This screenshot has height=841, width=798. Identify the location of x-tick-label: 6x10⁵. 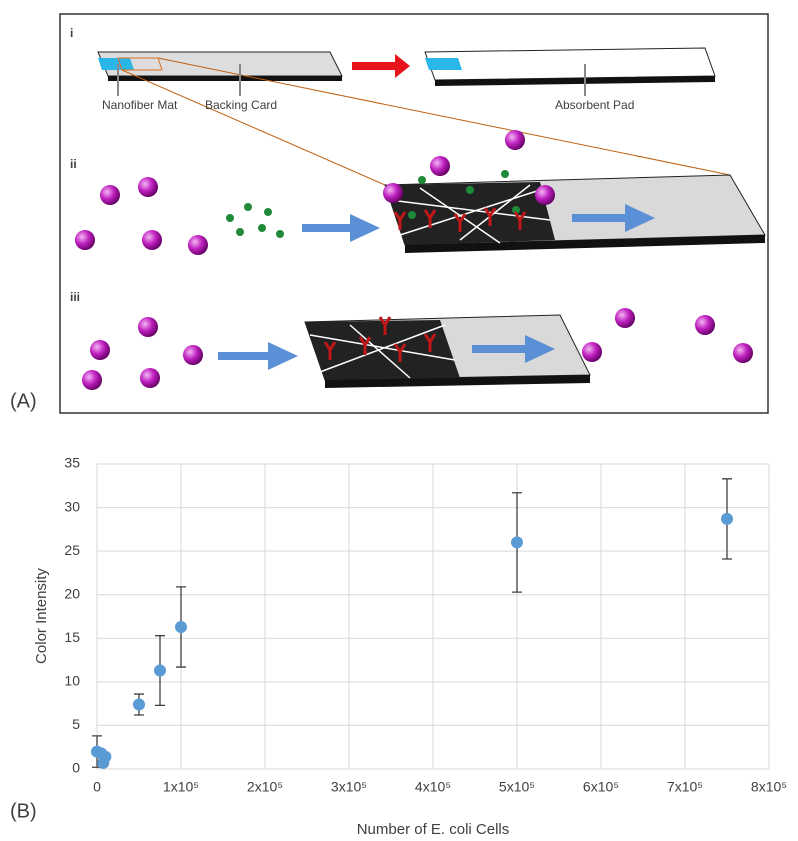
(601, 787).